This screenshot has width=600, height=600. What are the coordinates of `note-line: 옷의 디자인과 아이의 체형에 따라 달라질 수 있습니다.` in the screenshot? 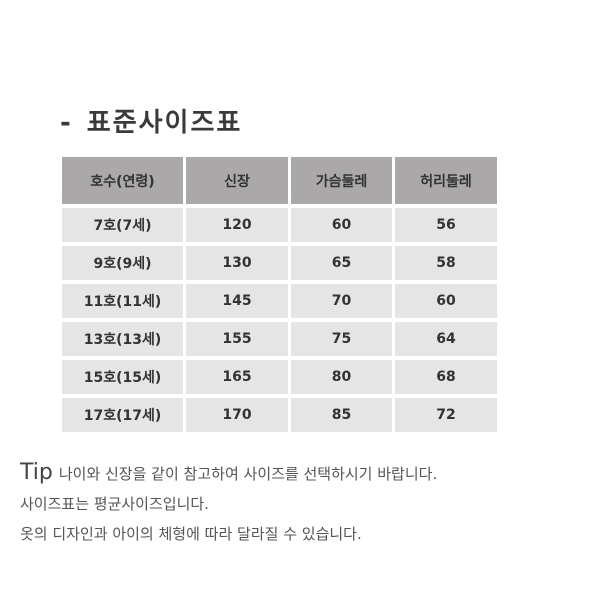 It's located at (191, 534).